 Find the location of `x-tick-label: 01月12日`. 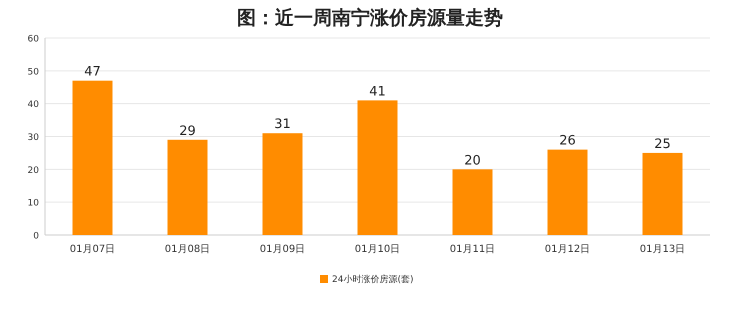

x-tick-label: 01月12日 is located at coordinates (567, 249).